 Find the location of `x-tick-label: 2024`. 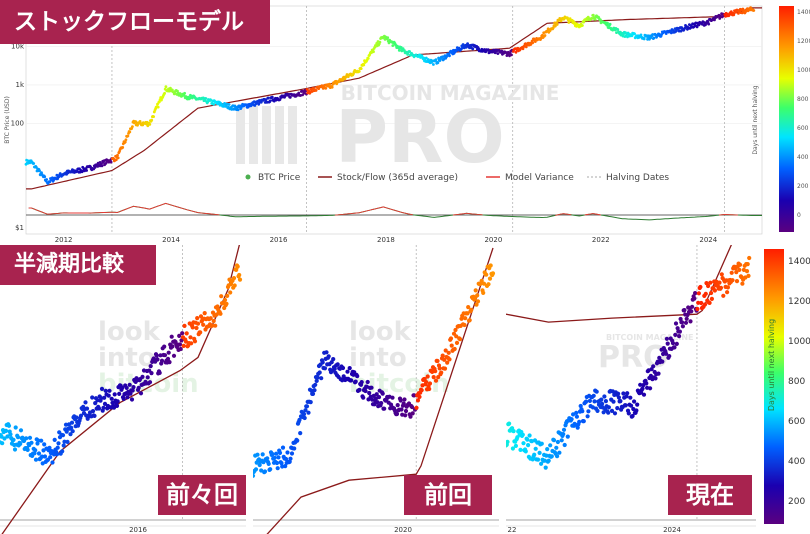

x-tick-label: 2024 is located at coordinates (672, 530).